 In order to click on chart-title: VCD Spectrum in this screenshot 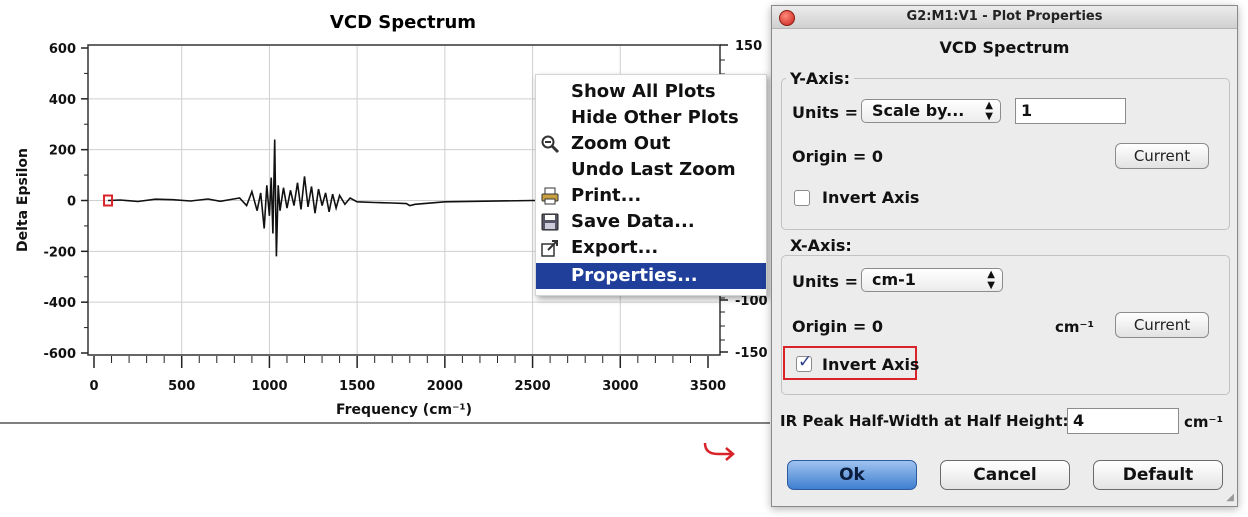, I will do `click(403, 22)`.